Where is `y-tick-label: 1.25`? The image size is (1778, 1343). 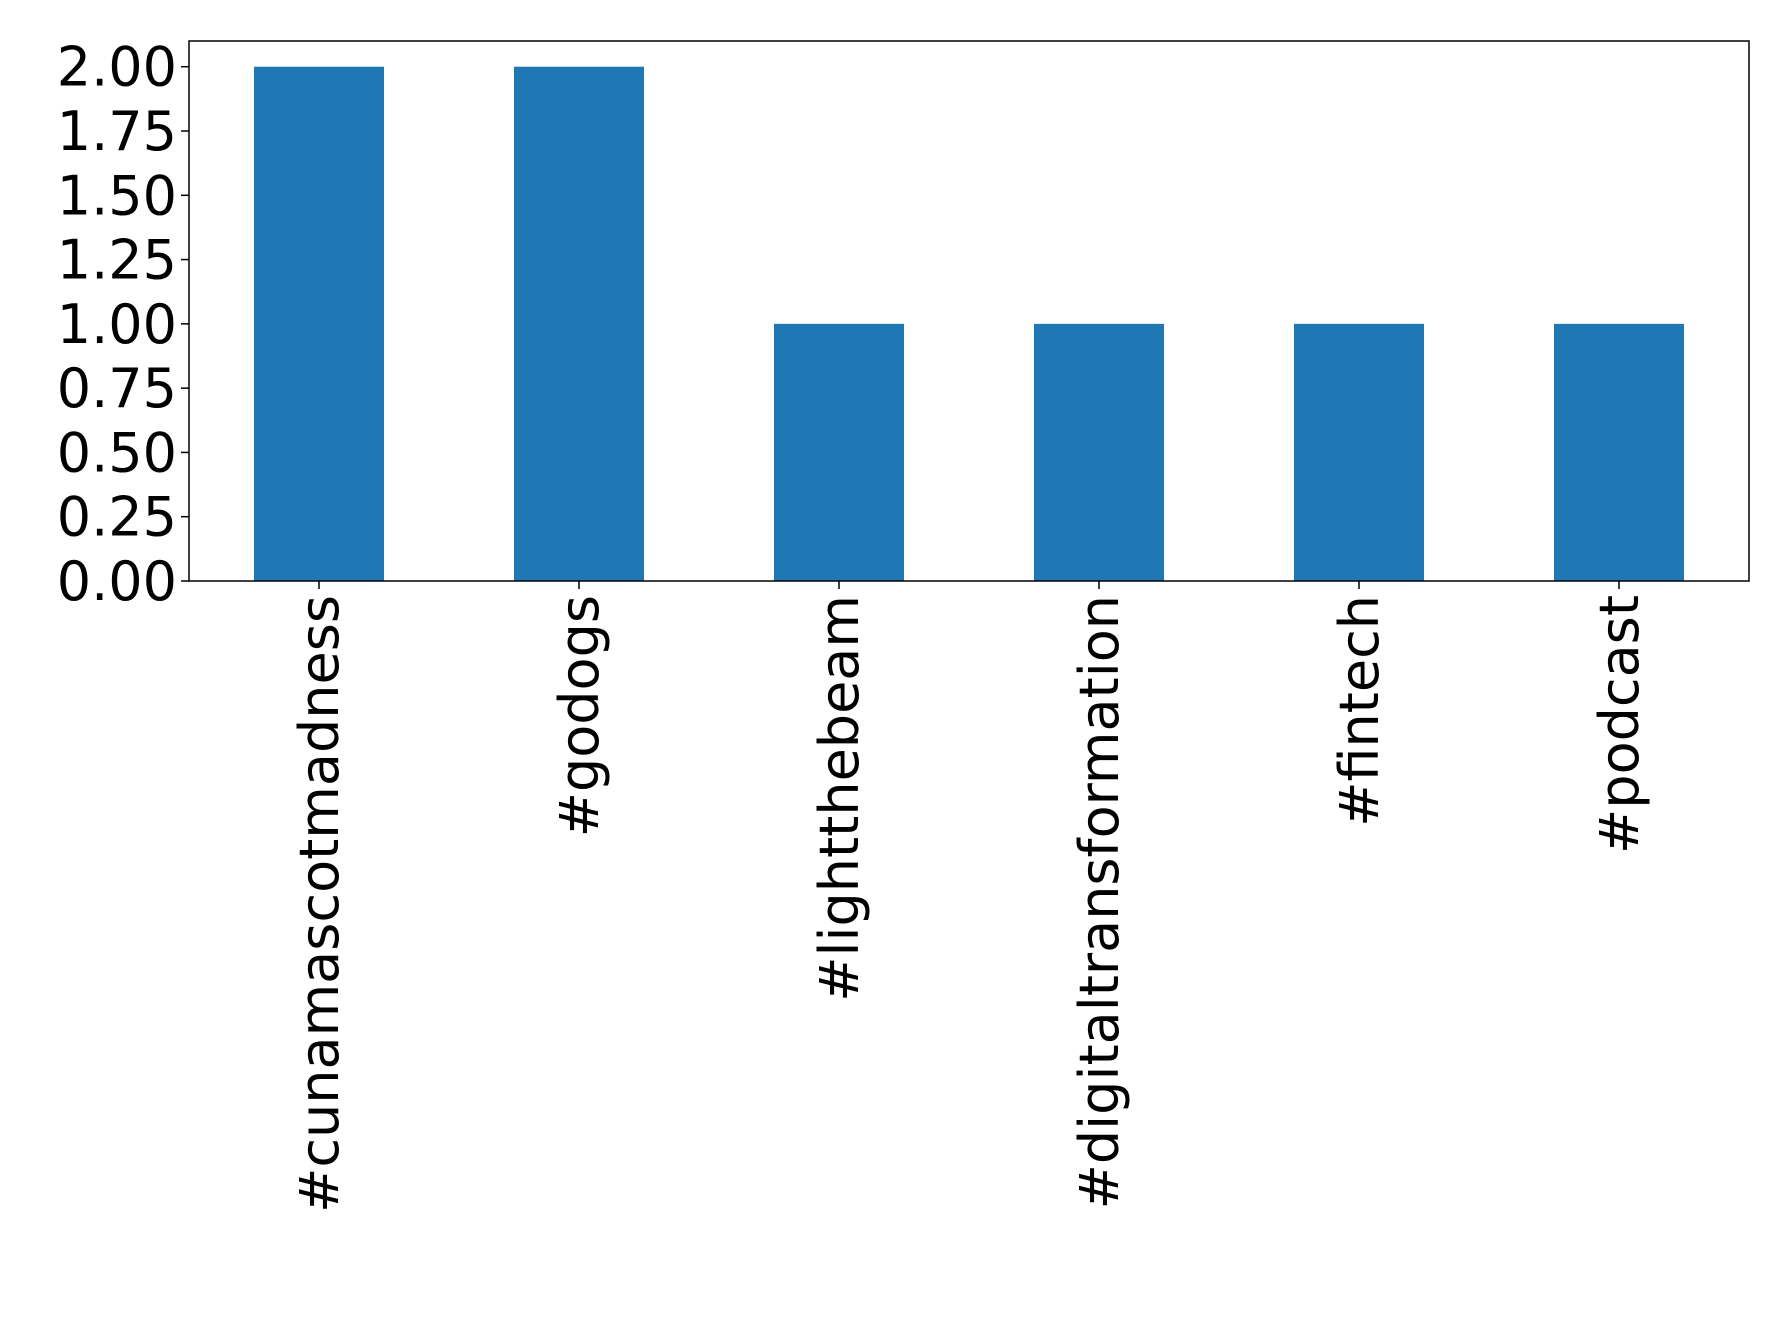 y-tick-label: 1.25 is located at coordinates (117, 260).